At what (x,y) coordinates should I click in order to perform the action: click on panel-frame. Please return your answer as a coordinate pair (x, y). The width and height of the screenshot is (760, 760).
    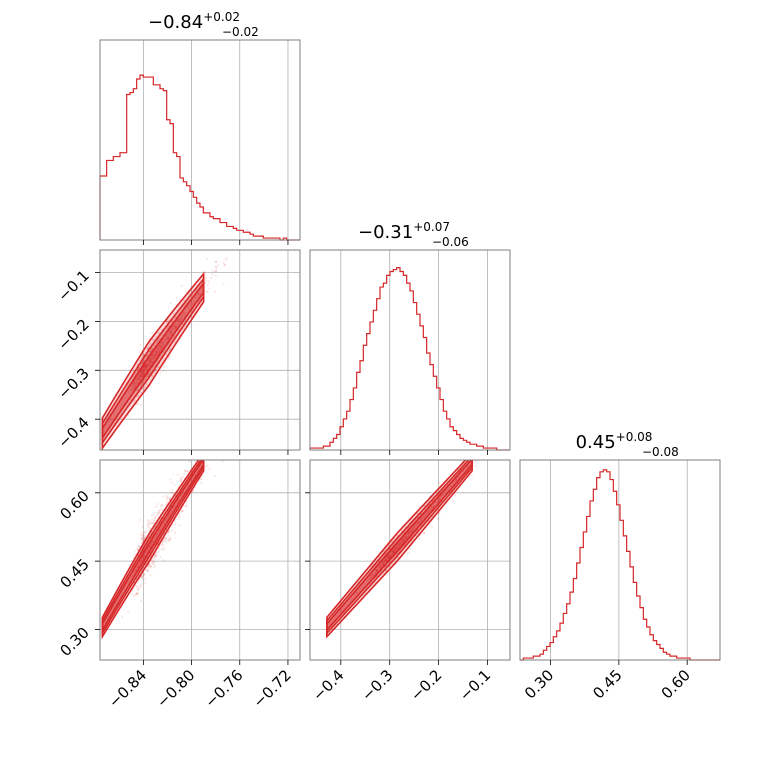
    Looking at the image, I should click on (410, 350).